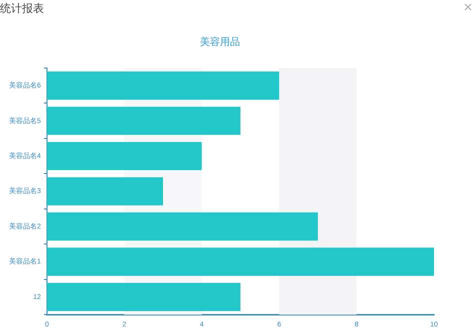 The image size is (474, 336). I want to click on chart-title: 美容用品, so click(220, 42).